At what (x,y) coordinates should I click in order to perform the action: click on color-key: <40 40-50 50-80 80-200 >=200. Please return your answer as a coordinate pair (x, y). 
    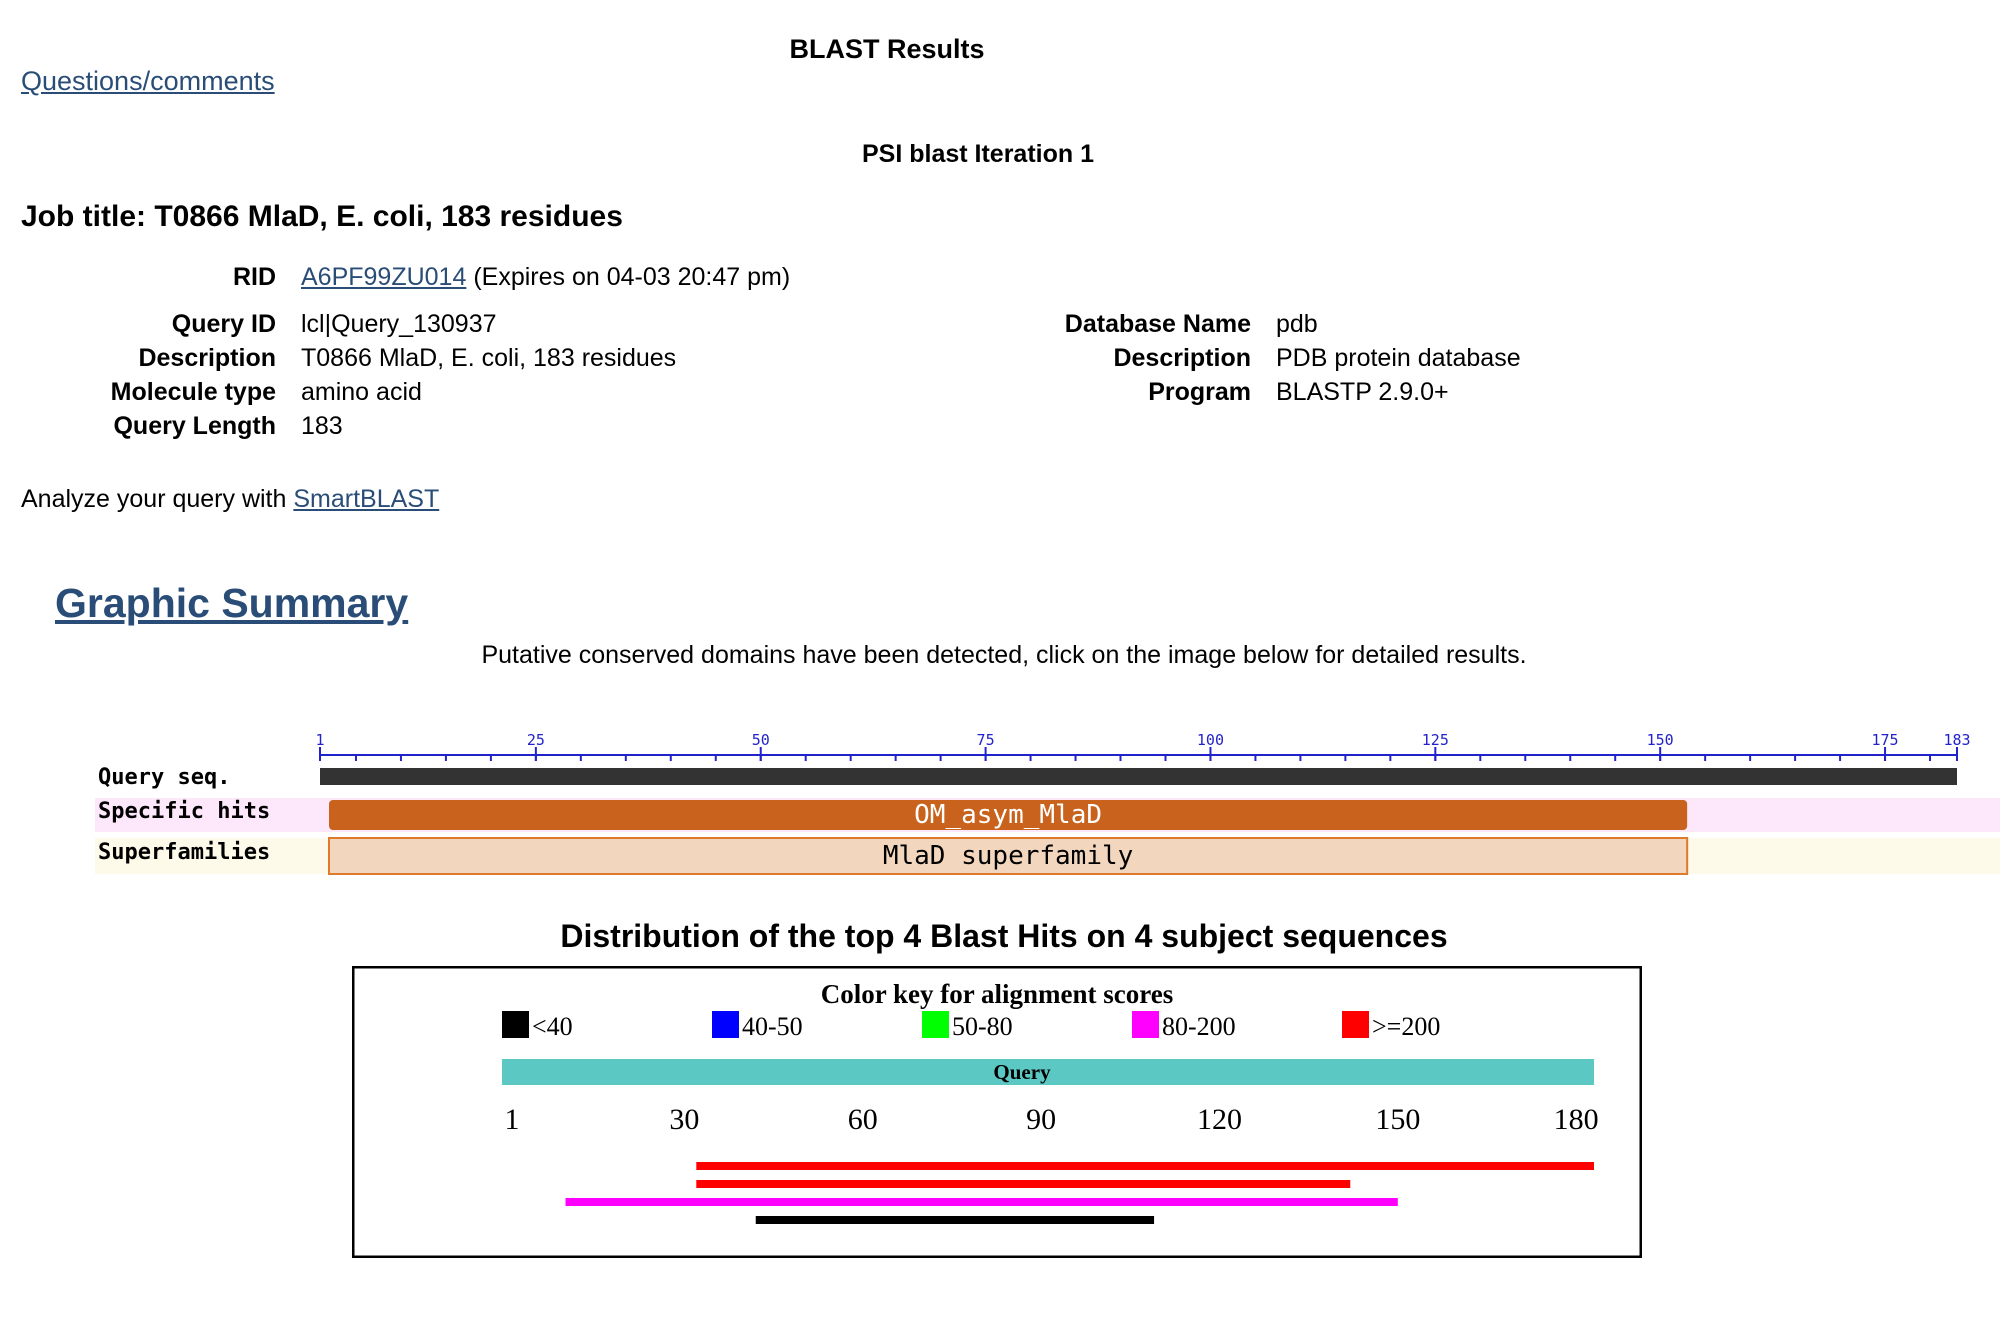
    Looking at the image, I should click on (971, 1026).